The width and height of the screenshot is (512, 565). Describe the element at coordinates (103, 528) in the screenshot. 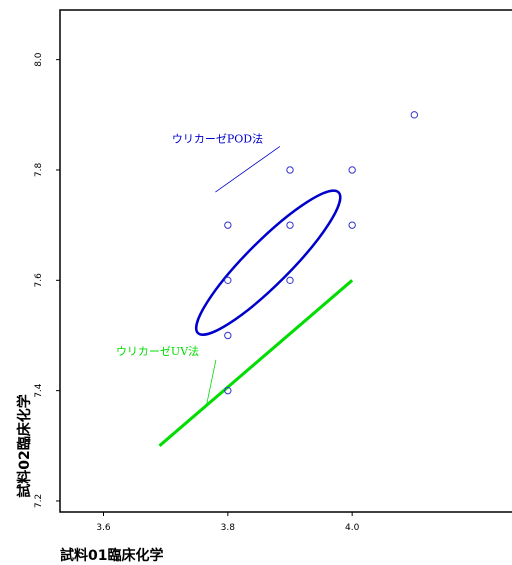

I see `x-tick-label: 3.6` at that location.